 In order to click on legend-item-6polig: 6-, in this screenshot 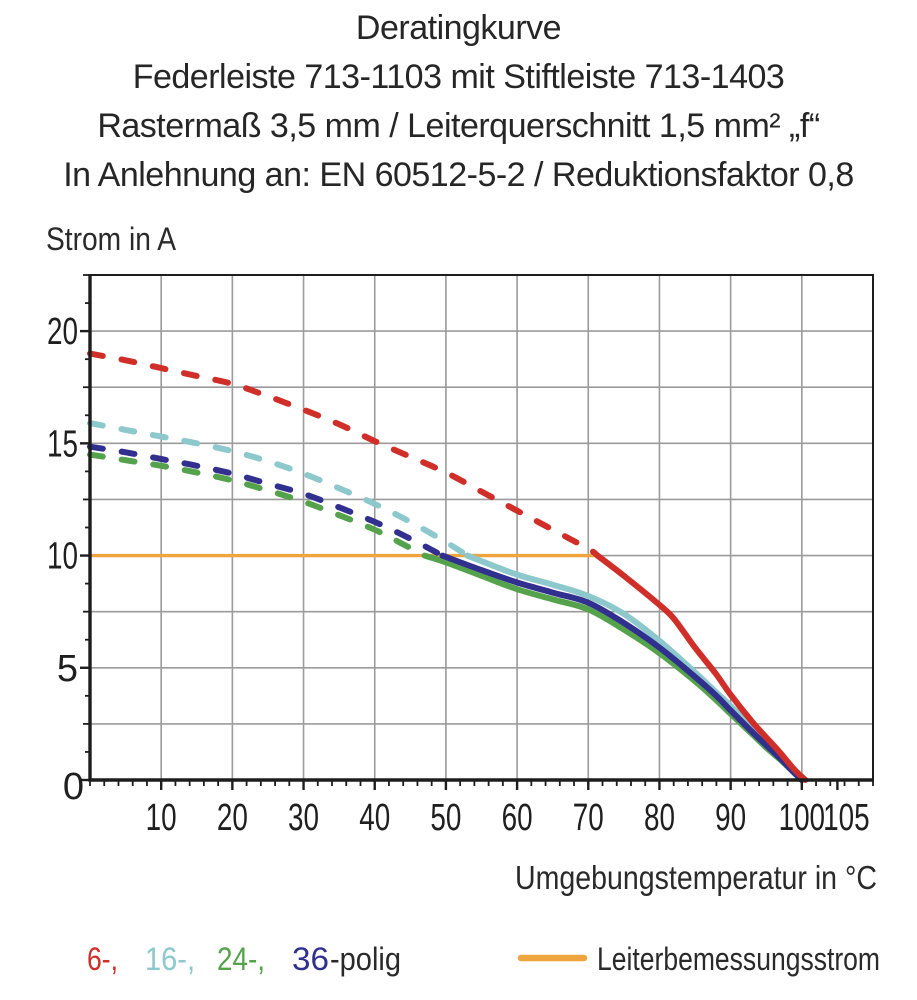, I will do `click(102, 959)`.